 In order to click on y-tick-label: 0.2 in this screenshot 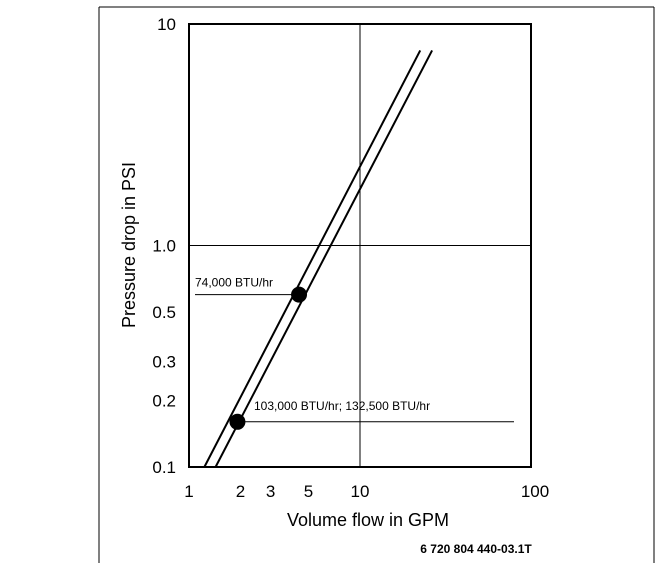, I will do `click(164, 400)`.